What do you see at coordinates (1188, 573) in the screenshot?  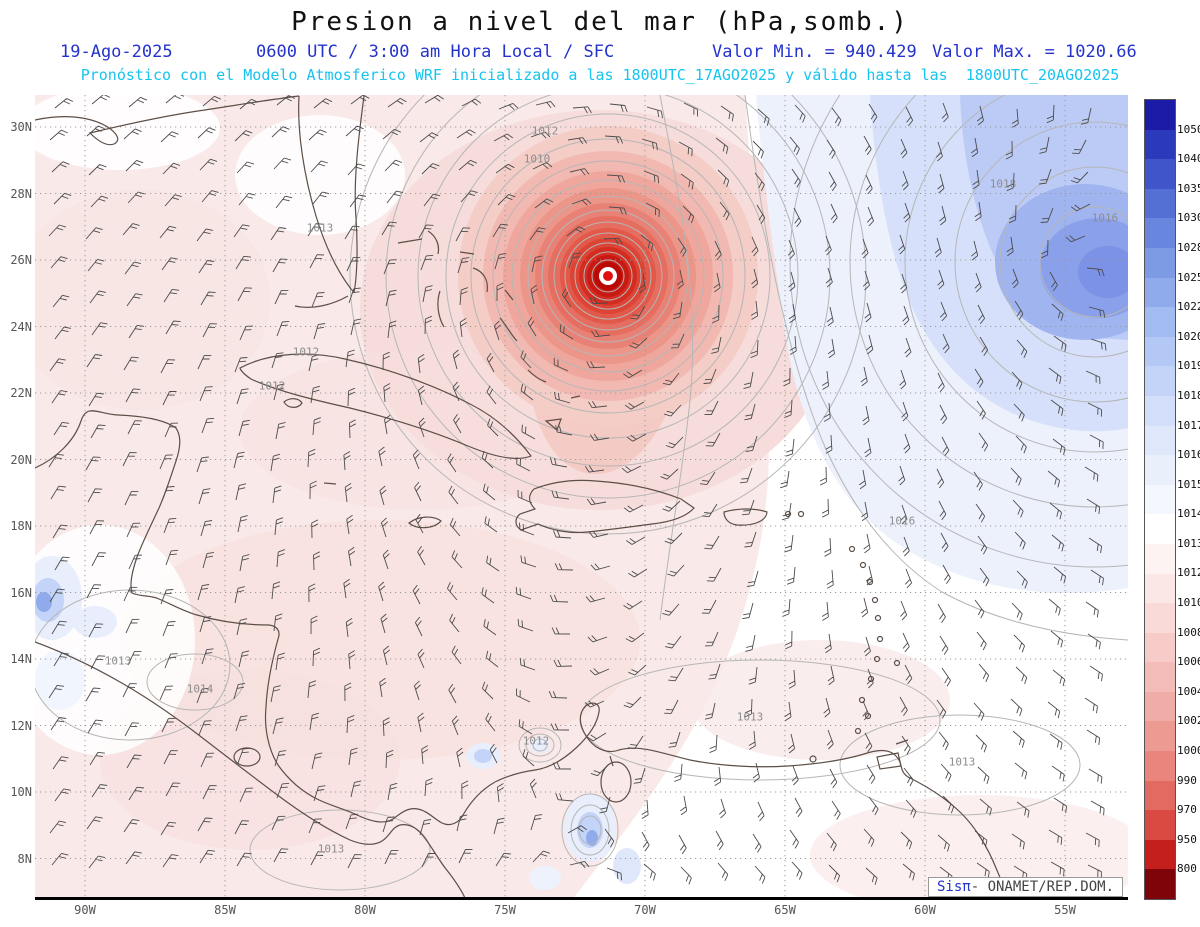 I see `colorbar-tick-label: 1012` at bounding box center [1188, 573].